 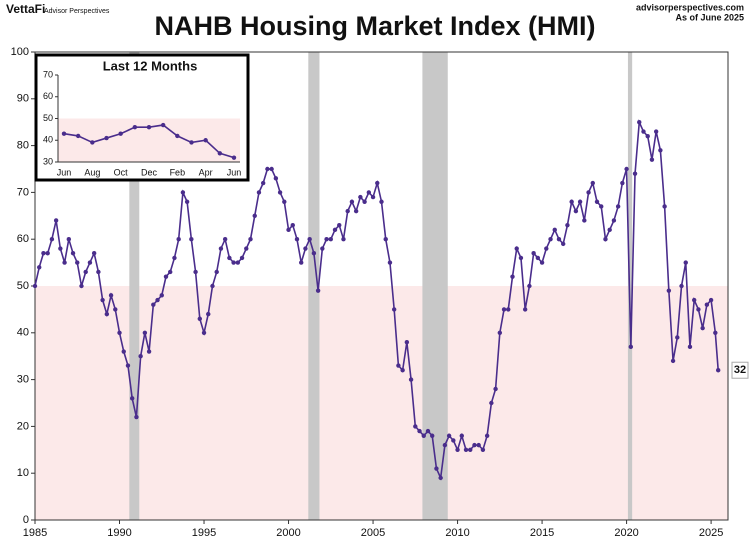 I want to click on inset-x-tick-label: Jun, so click(x=234, y=172).